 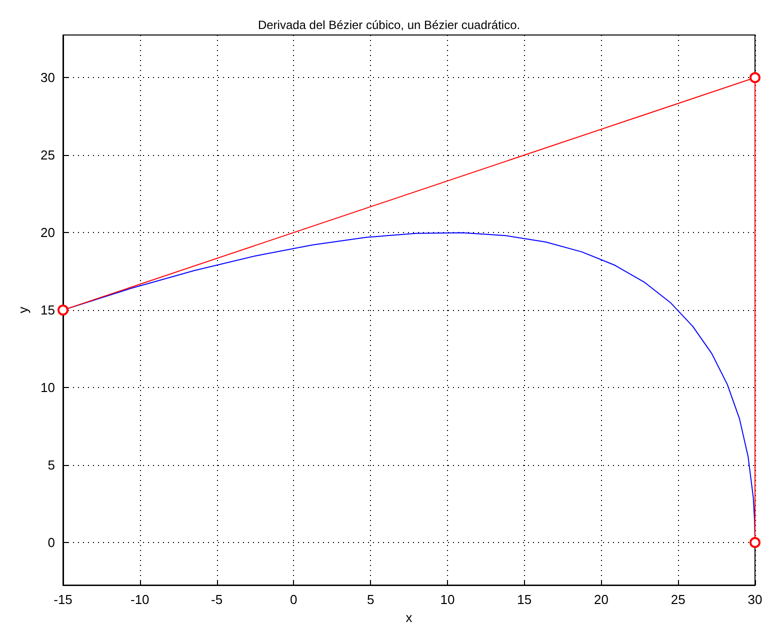 What do you see at coordinates (370, 600) in the screenshot?
I see `x-tick-label: 5` at bounding box center [370, 600].